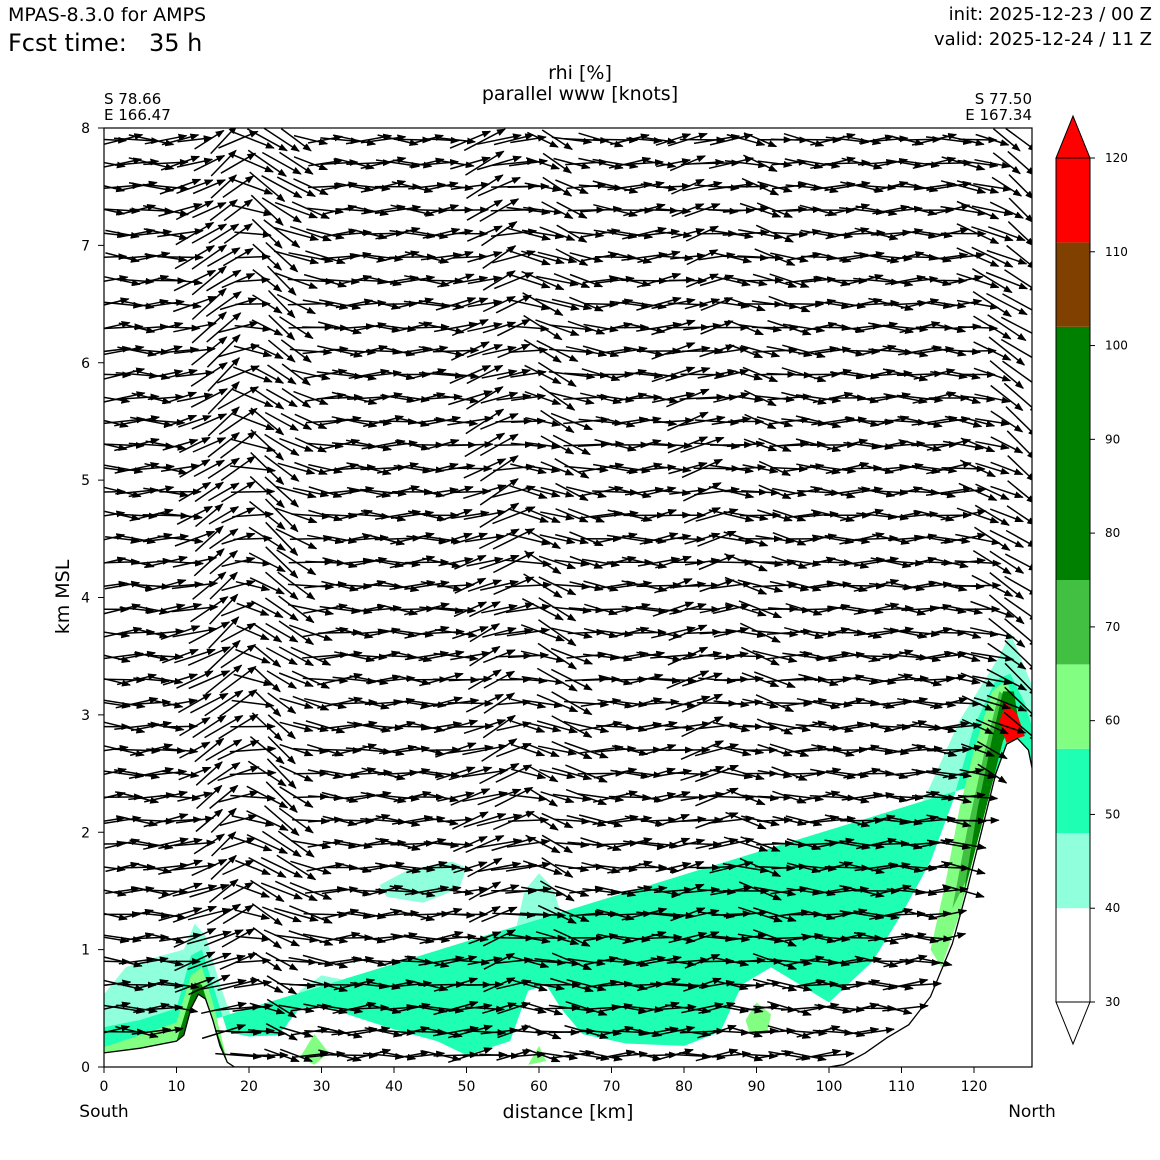 This screenshot has width=1160, height=1160. Describe the element at coordinates (85, 951) in the screenshot. I see `y-tick-label: 1` at that location.